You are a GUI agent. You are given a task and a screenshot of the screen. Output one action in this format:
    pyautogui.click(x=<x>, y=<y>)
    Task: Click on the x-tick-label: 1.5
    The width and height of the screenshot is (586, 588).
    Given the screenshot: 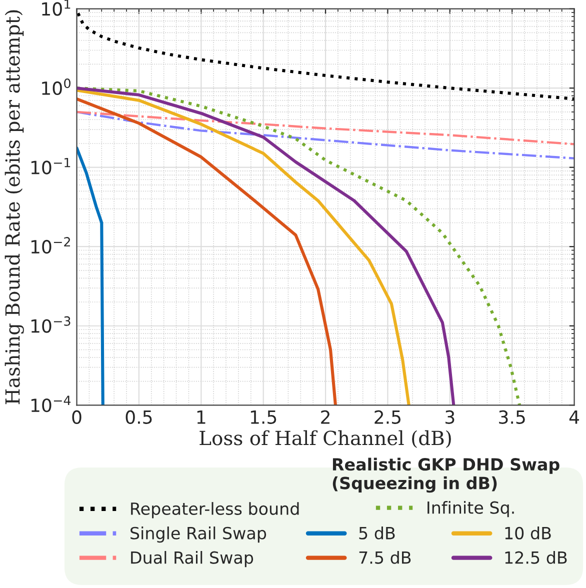 What is the action you would take?
    pyautogui.click(x=263, y=417)
    